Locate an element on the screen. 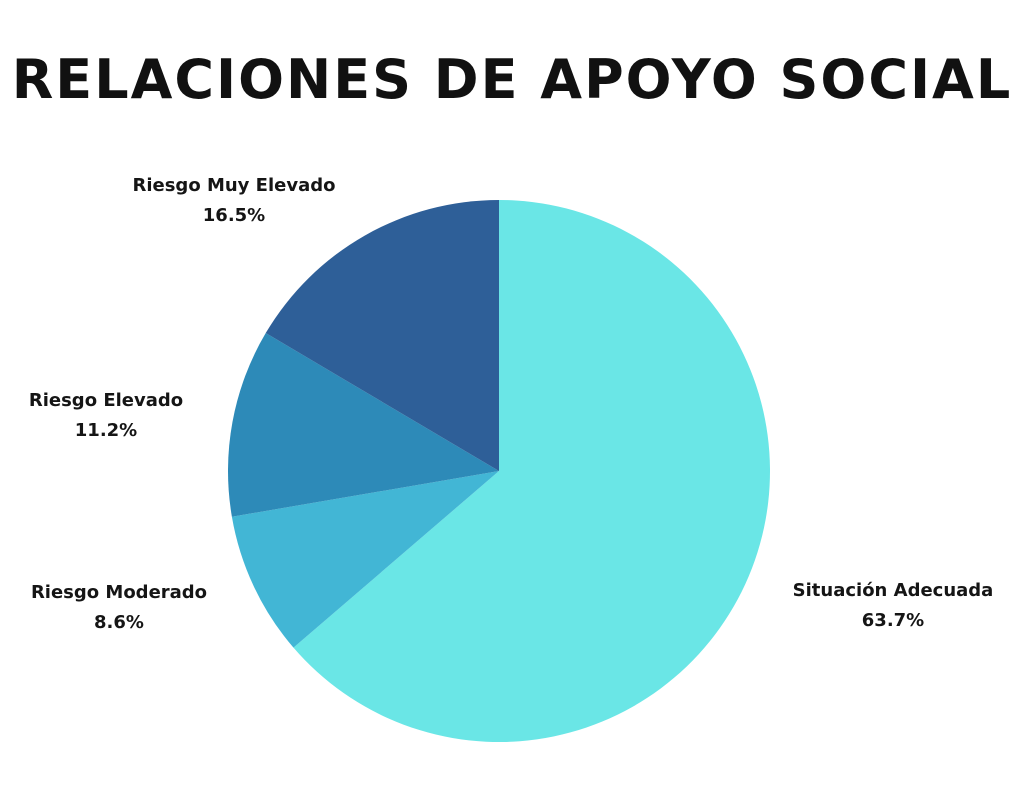 This screenshot has width=1024, height=786. slice-label-name: Riesgo Moderado is located at coordinates (119, 592).